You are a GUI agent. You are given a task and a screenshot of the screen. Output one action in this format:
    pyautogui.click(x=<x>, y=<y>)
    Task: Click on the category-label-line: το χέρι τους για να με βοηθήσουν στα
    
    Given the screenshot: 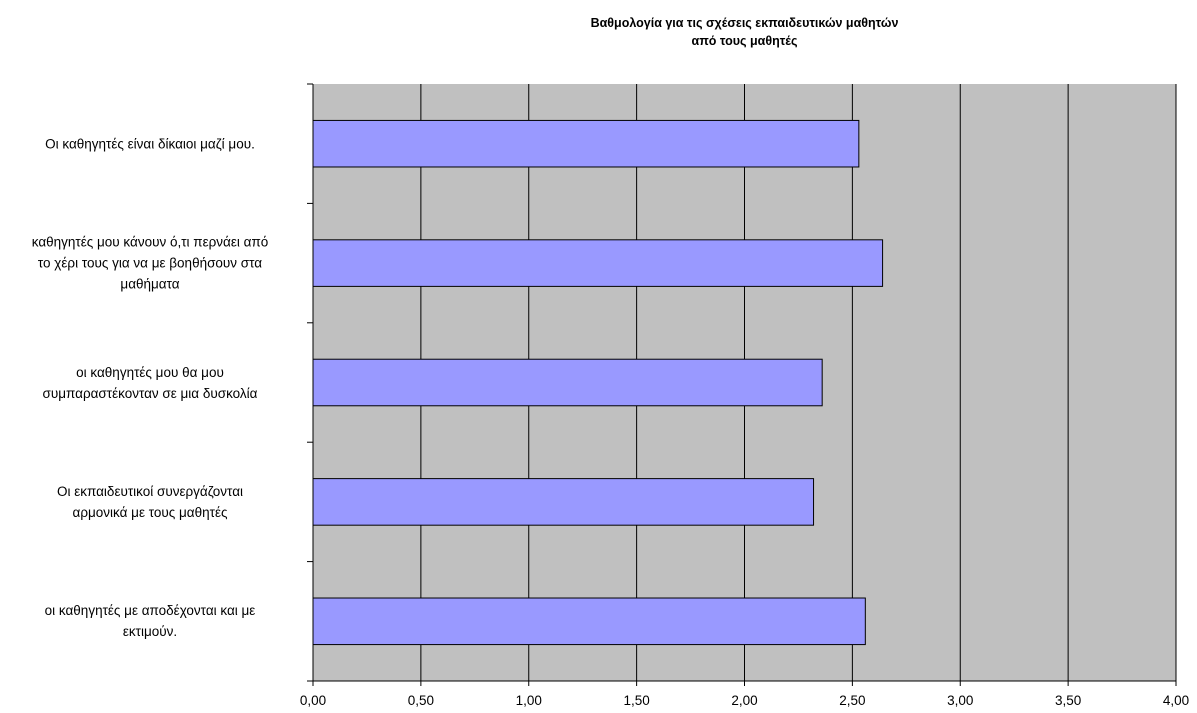 What is the action you would take?
    pyautogui.click(x=150, y=263)
    